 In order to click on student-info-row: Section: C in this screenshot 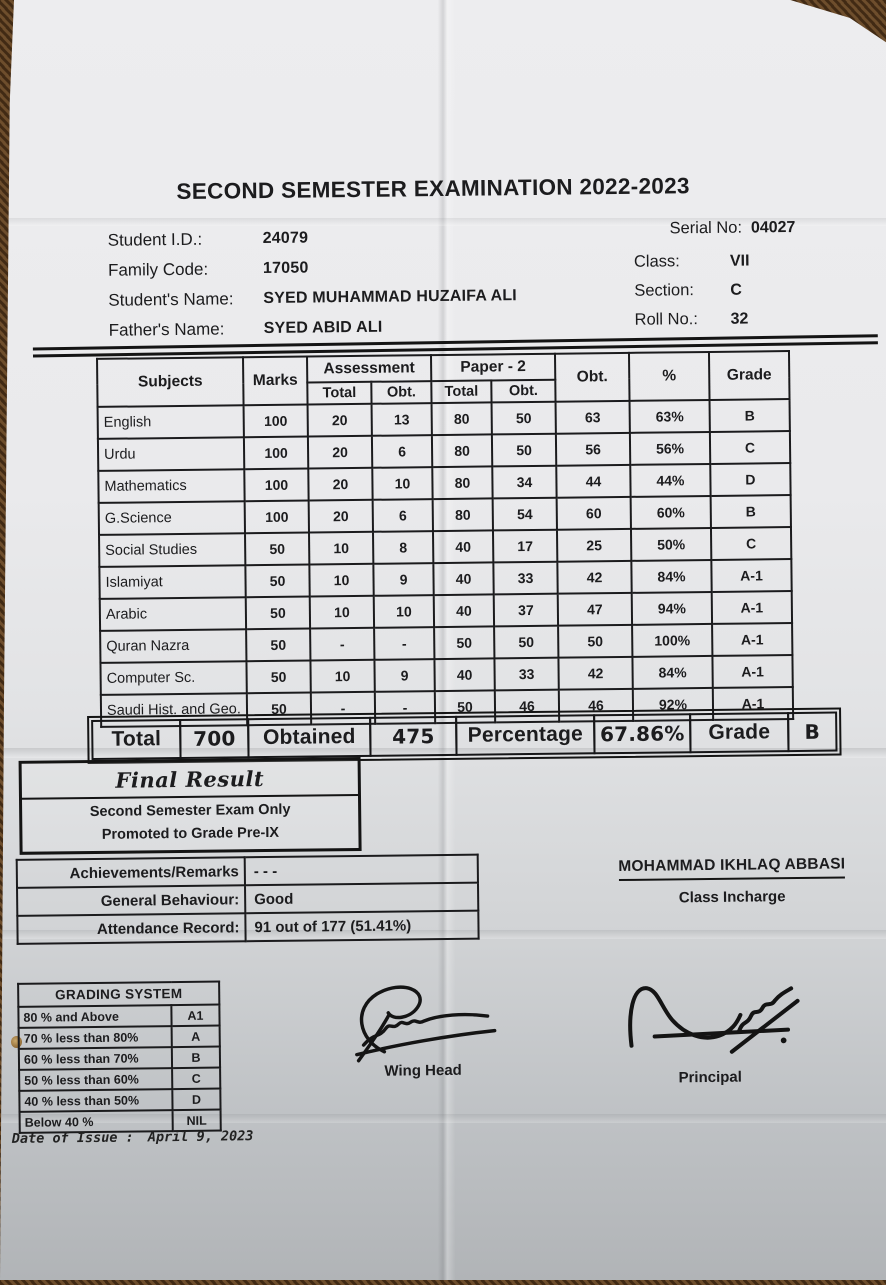, I will do `click(754, 290)`.